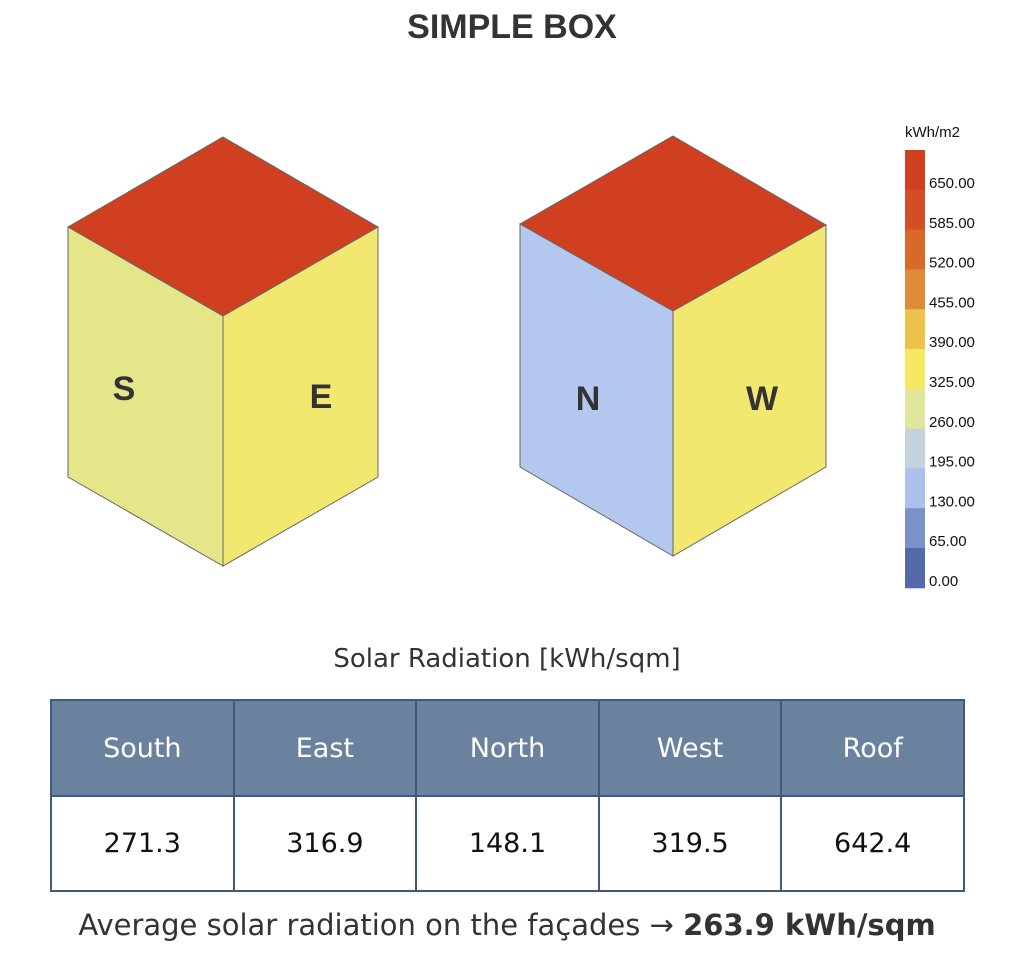 This screenshot has width=1024, height=977. Describe the element at coordinates (952, 462) in the screenshot. I see `legend-label: 195.00` at that location.